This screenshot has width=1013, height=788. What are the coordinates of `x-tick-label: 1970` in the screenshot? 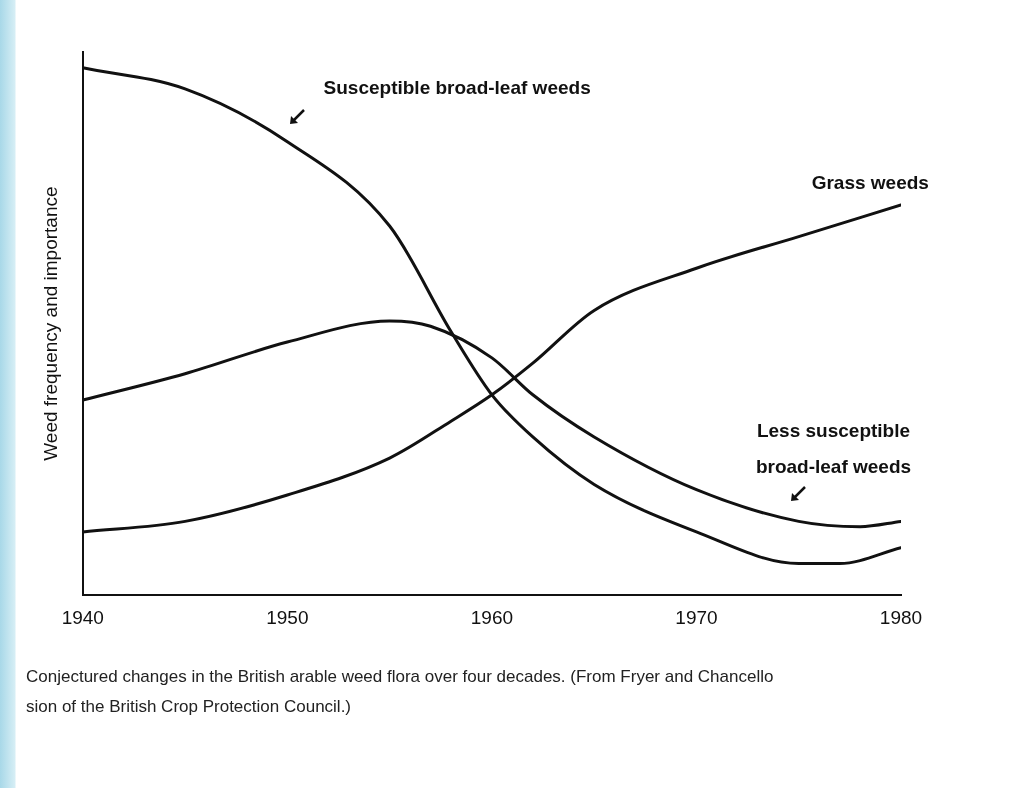 It's located at (696, 617).